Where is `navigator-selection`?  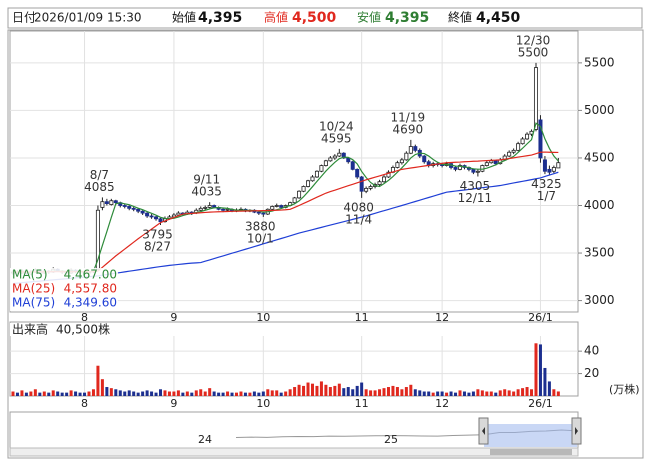
navigator-selection is located at coordinates (530, 435).